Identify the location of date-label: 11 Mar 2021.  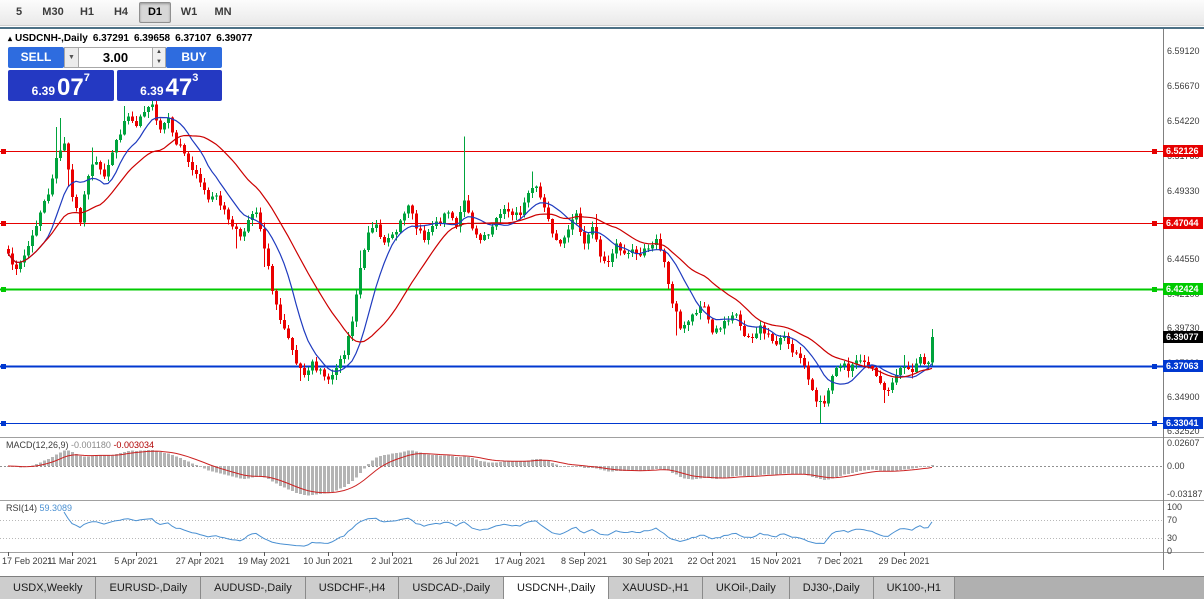
(72, 561).